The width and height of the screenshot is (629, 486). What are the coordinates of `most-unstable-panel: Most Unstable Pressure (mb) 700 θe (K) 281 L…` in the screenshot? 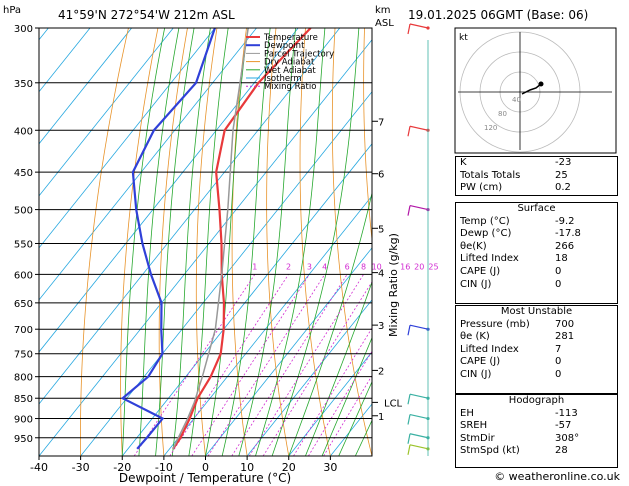 It's located at (536, 349).